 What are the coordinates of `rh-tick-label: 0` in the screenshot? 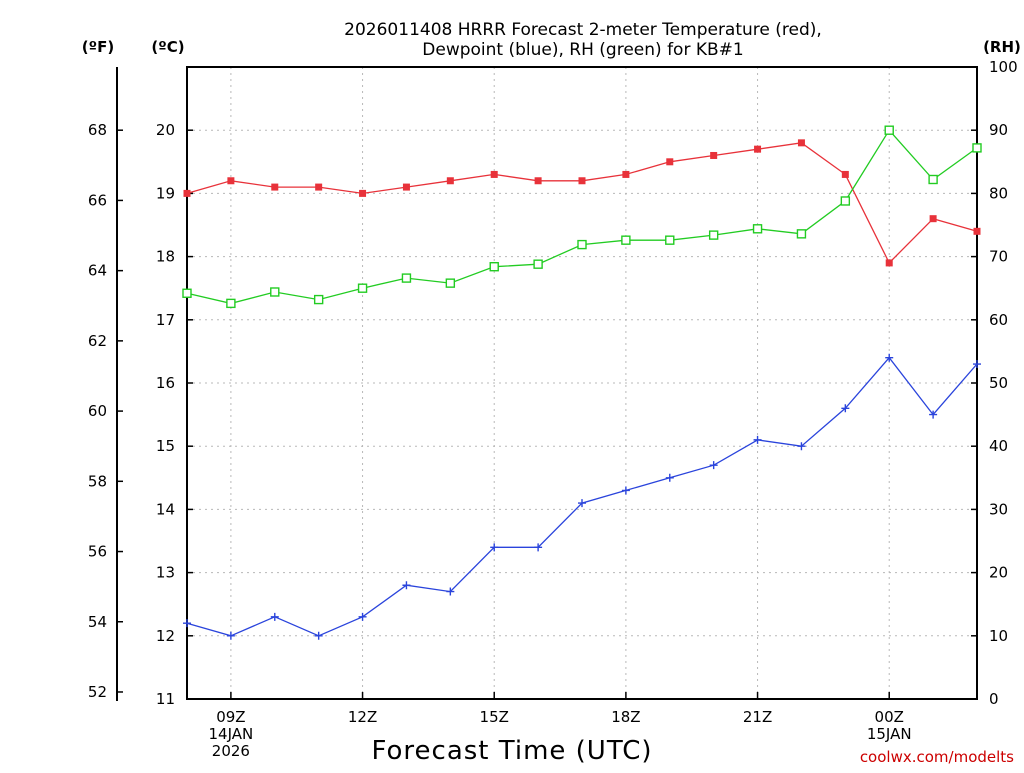 It's located at (994, 699).